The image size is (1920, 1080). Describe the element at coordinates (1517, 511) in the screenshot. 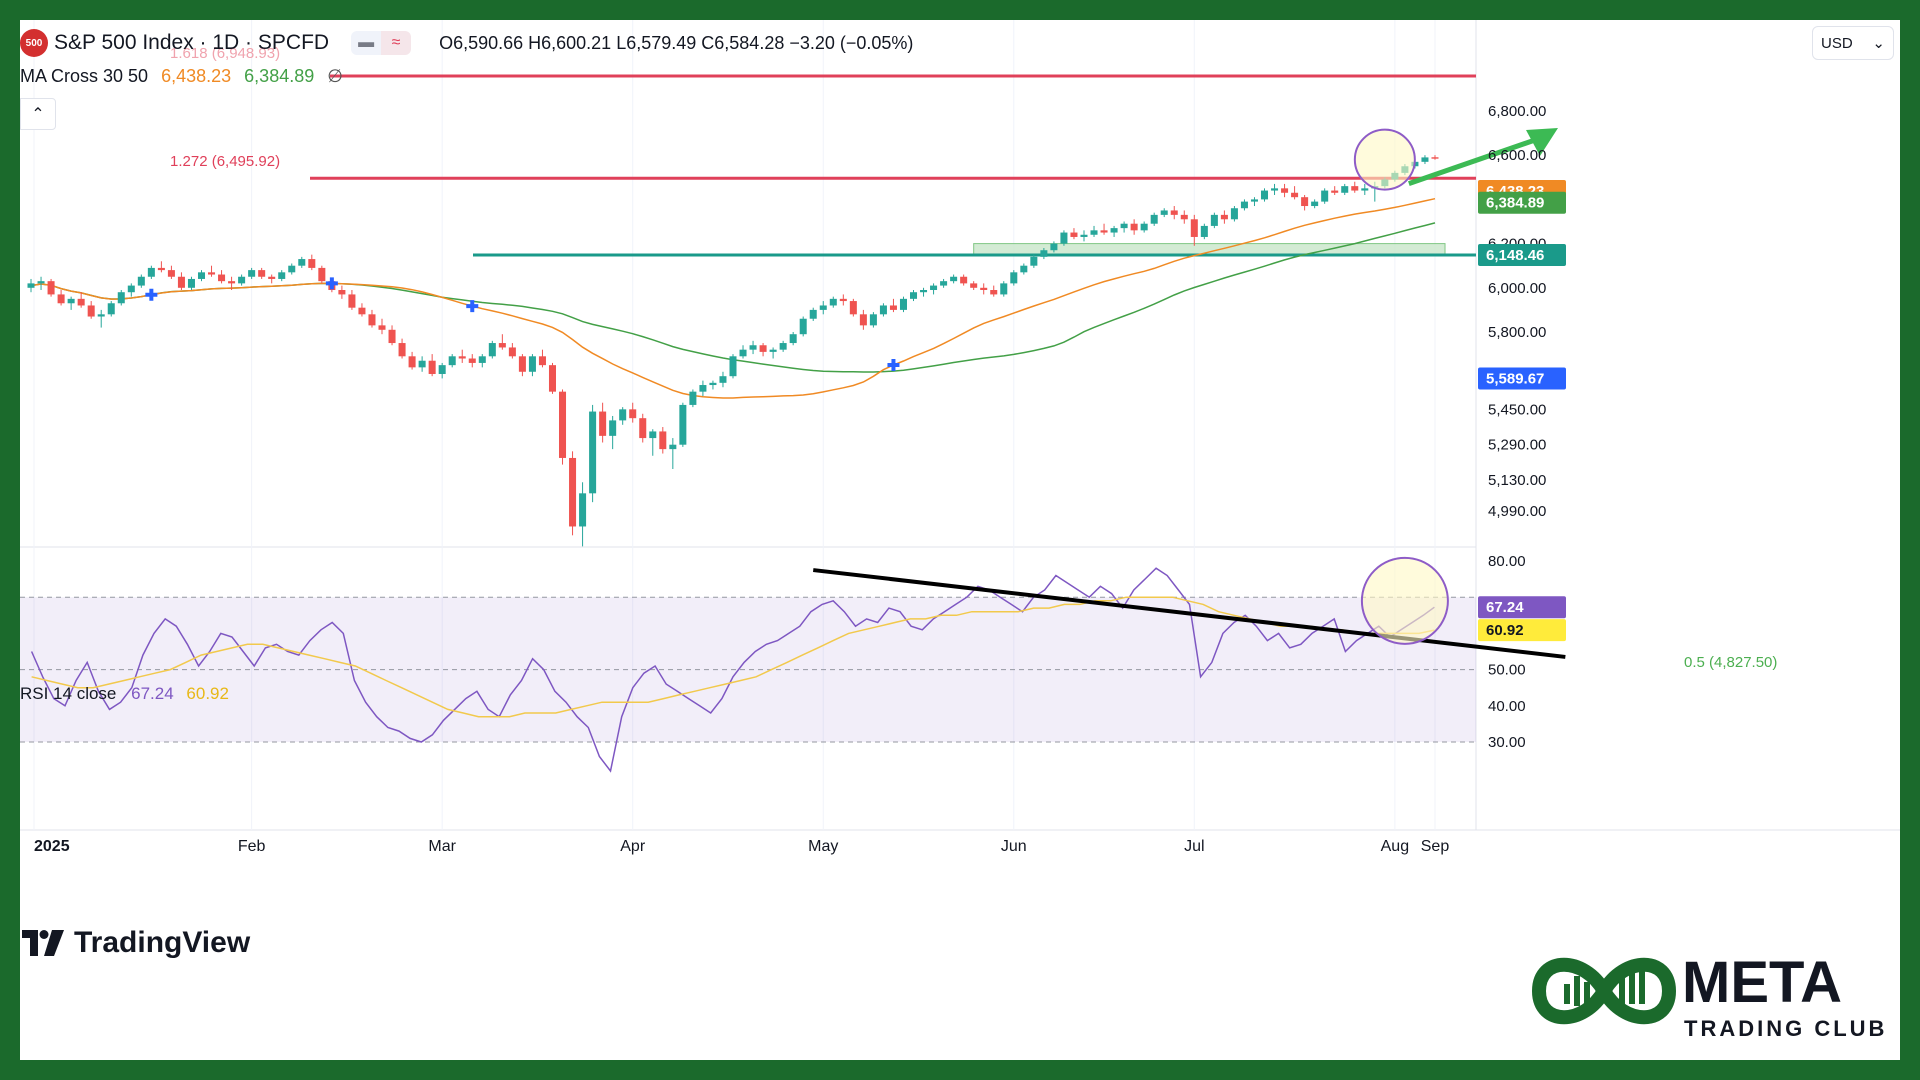

I see `price-tick-label: 4,990.00` at that location.